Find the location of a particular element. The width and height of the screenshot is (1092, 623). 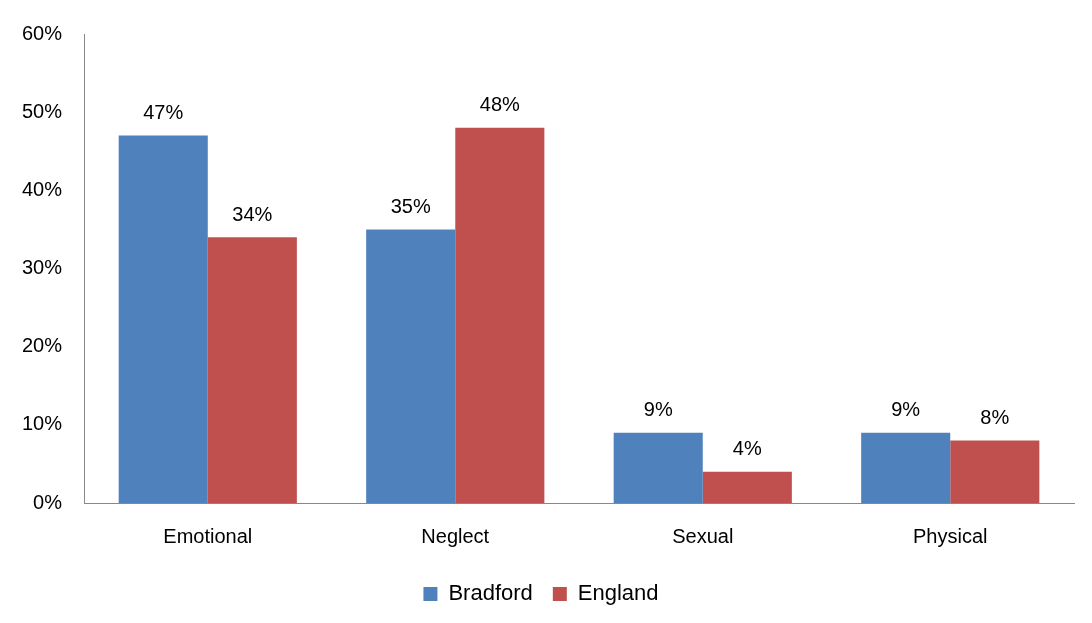

data-label: 8% is located at coordinates (995, 416).